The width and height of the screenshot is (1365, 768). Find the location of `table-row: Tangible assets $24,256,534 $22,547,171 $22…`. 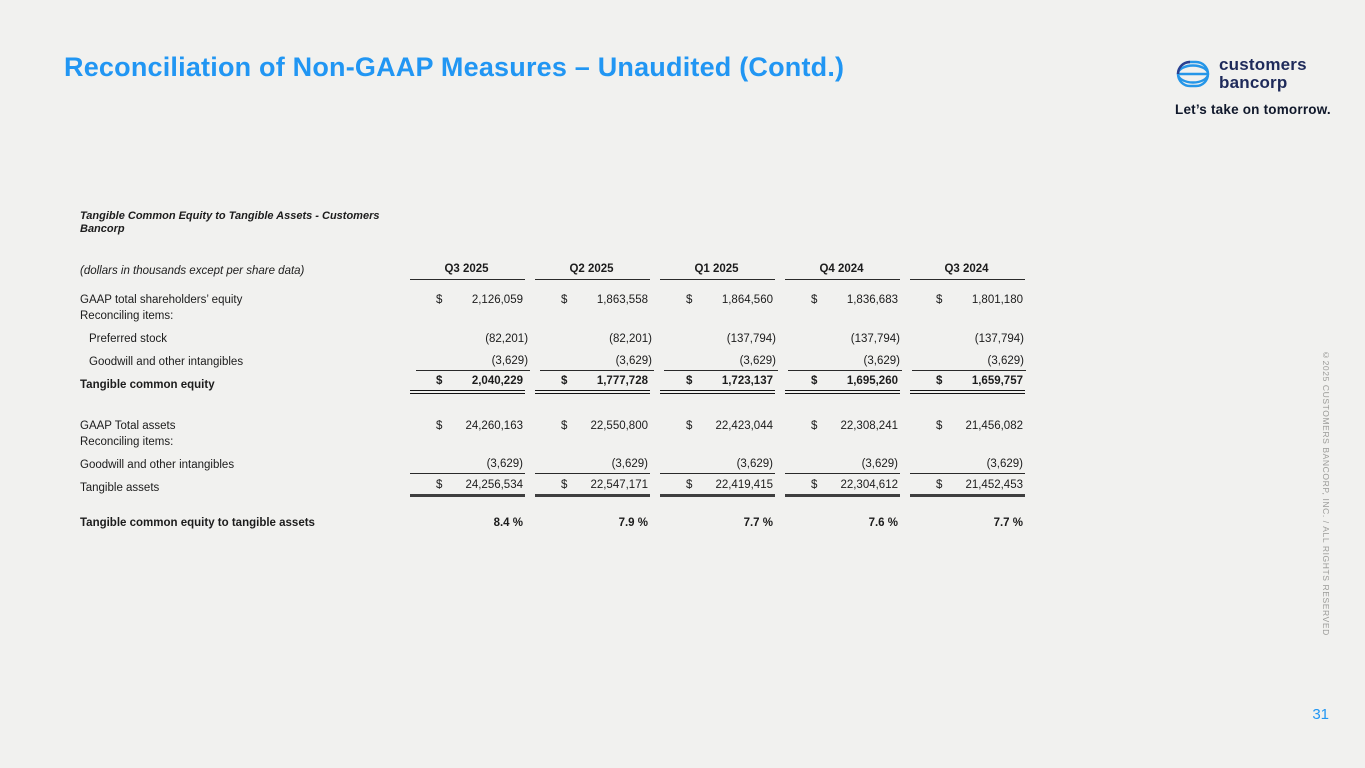

table-row: Tangible assets $24,256,534 $22,547,171 $22… is located at coordinates (553, 485).